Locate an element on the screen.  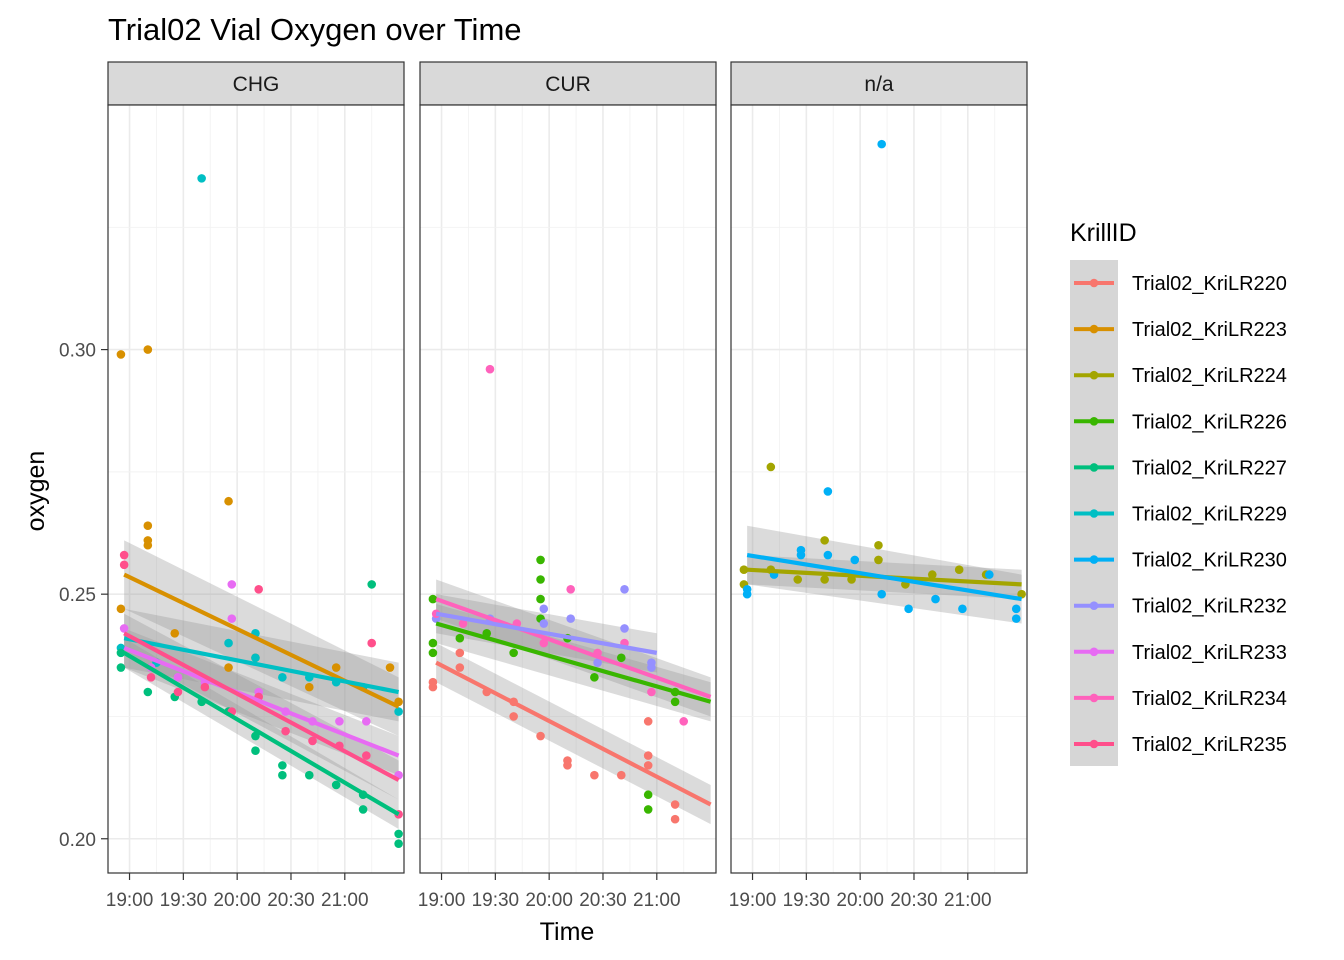
legend-title: KrillID is located at coordinates (1103, 233).